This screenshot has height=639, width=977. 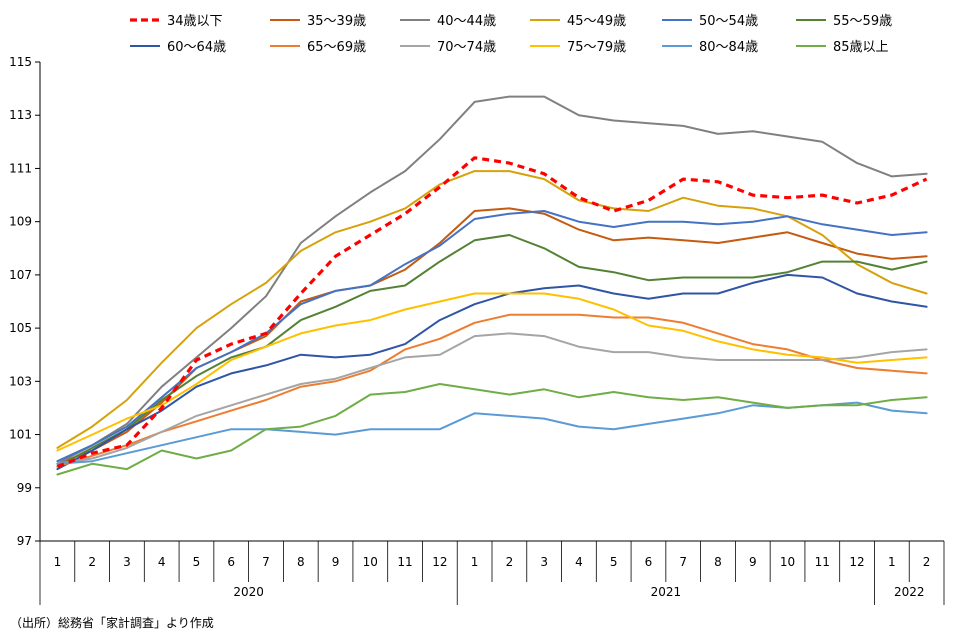 What do you see at coordinates (466, 21) in the screenshot?
I see `legend-label: 40～44歳` at bounding box center [466, 21].